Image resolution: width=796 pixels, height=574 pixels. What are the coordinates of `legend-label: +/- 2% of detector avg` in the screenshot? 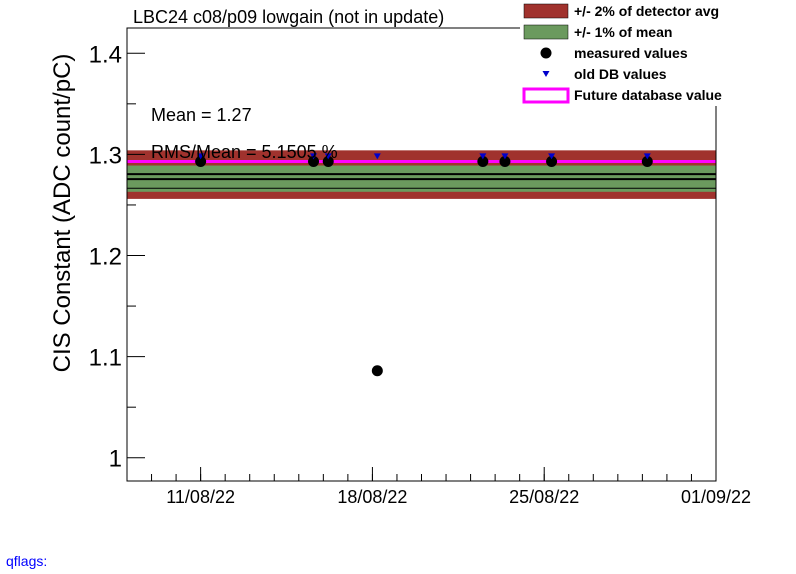 It's located at (646, 11).